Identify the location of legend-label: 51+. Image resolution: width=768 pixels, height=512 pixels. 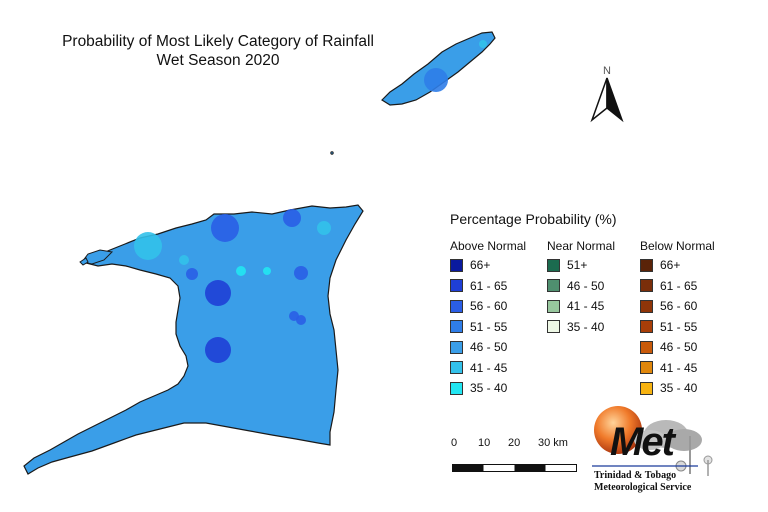
(577, 265).